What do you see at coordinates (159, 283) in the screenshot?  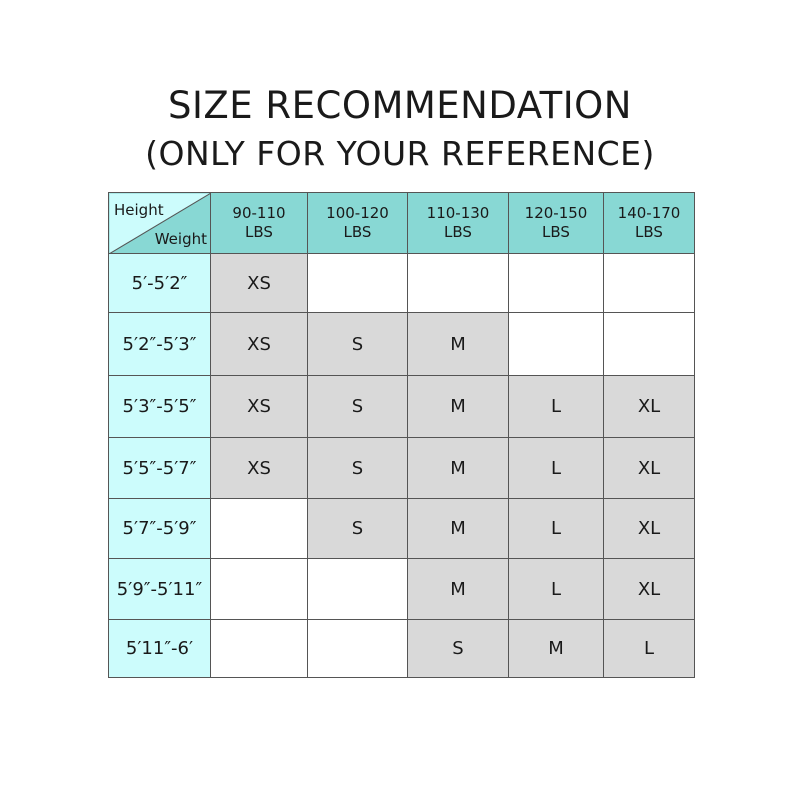 I see `height-cell: 5′-5′2″` at bounding box center [159, 283].